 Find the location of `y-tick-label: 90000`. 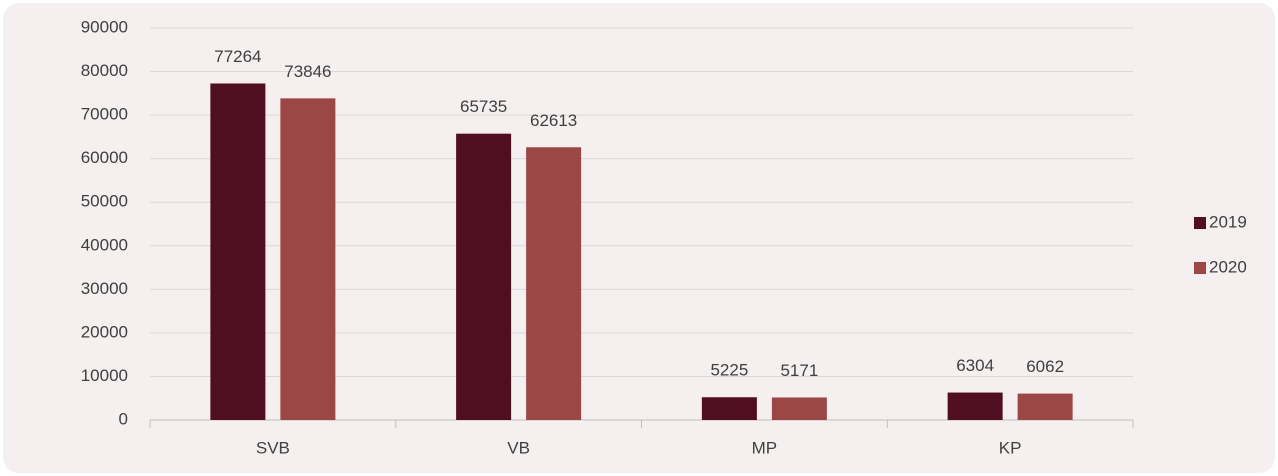

y-tick-label: 90000 is located at coordinates (104, 26).